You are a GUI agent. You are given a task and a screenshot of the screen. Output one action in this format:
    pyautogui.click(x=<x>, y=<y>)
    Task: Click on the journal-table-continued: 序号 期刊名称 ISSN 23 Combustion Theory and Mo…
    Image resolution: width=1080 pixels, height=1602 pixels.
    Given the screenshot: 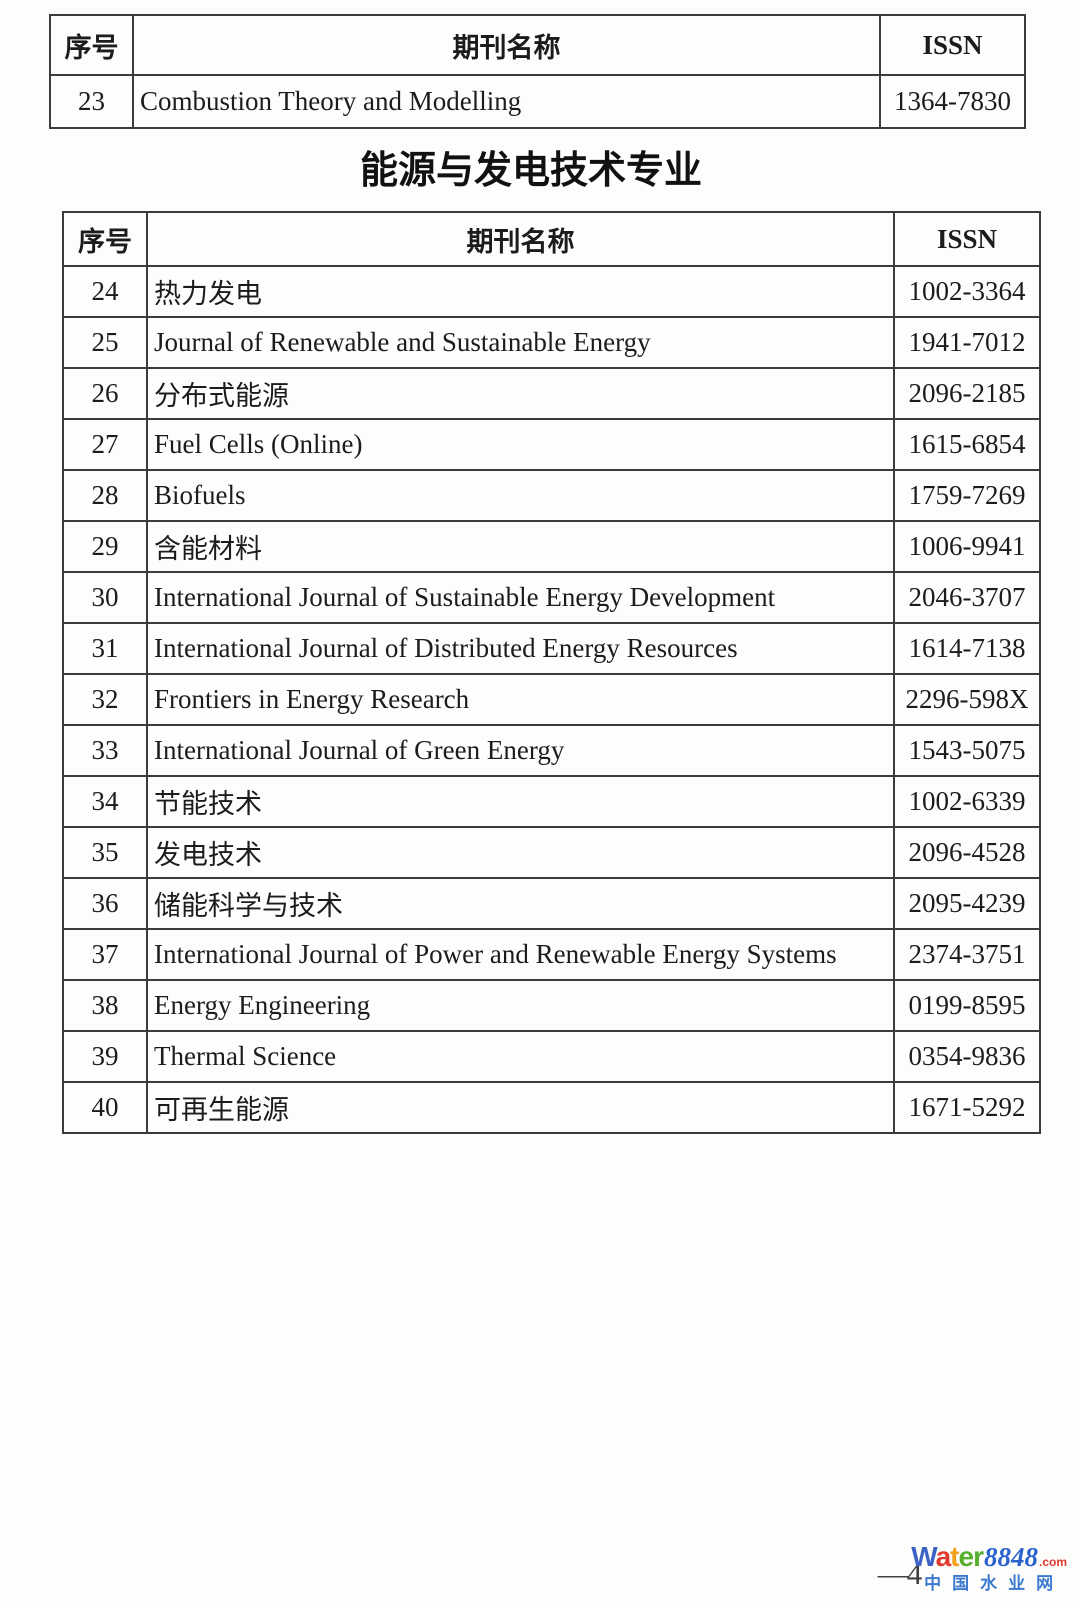 What is the action you would take?
    pyautogui.click(x=537, y=71)
    